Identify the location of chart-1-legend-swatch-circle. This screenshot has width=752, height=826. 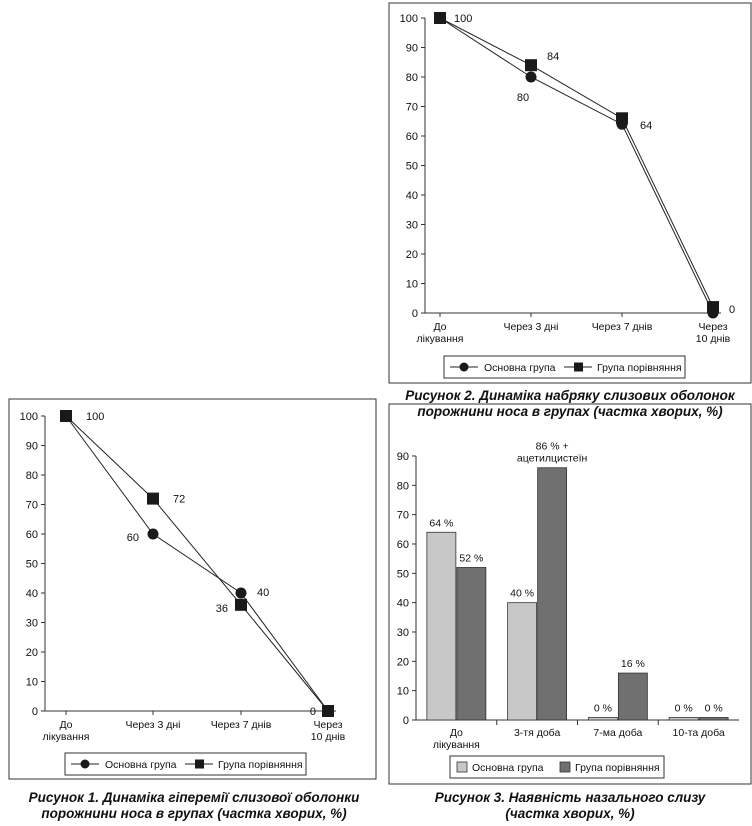
(85, 764).